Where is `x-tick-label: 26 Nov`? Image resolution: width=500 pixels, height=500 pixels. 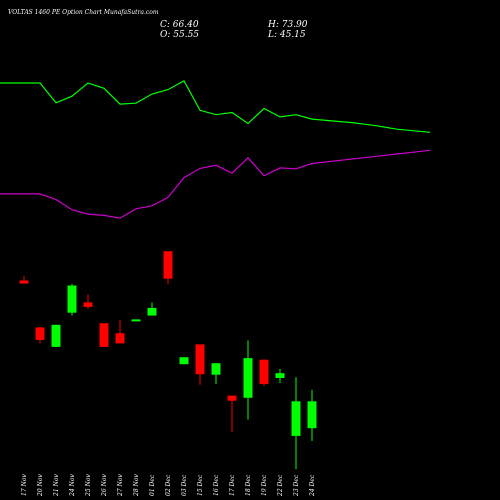 x-tick-label: 26 Nov is located at coordinates (104, 485).